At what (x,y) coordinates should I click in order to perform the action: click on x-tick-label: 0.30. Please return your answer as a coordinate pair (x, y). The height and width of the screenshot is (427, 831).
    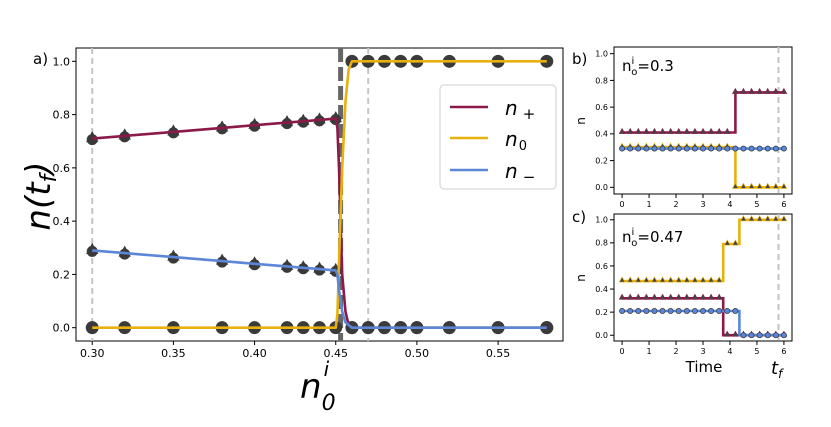
    Looking at the image, I should click on (92, 353).